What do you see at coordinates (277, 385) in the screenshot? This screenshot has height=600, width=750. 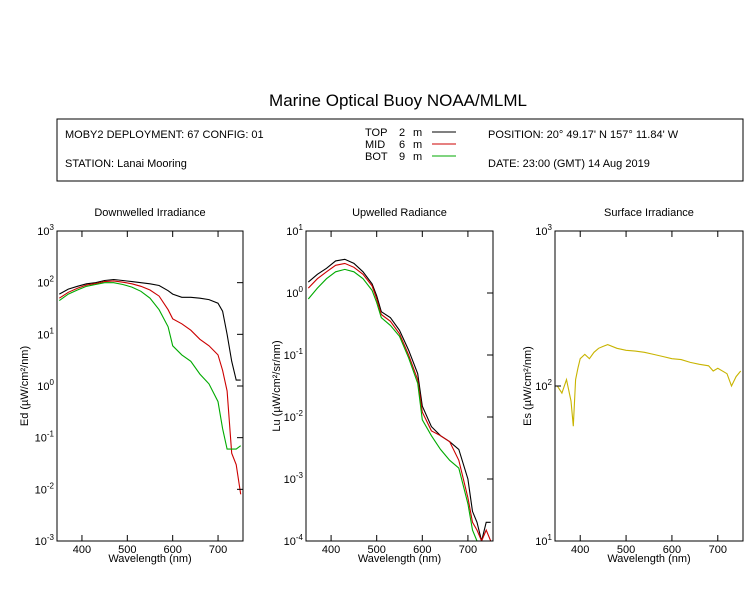 I see `y-axis-label: Lu (µW/cm²/sr/nm)` at bounding box center [277, 385].